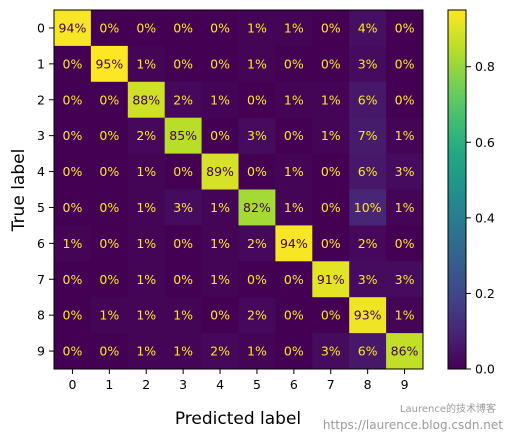  Describe the element at coordinates (485, 369) in the screenshot. I see `colorbar-tick-label: 0.0` at that location.